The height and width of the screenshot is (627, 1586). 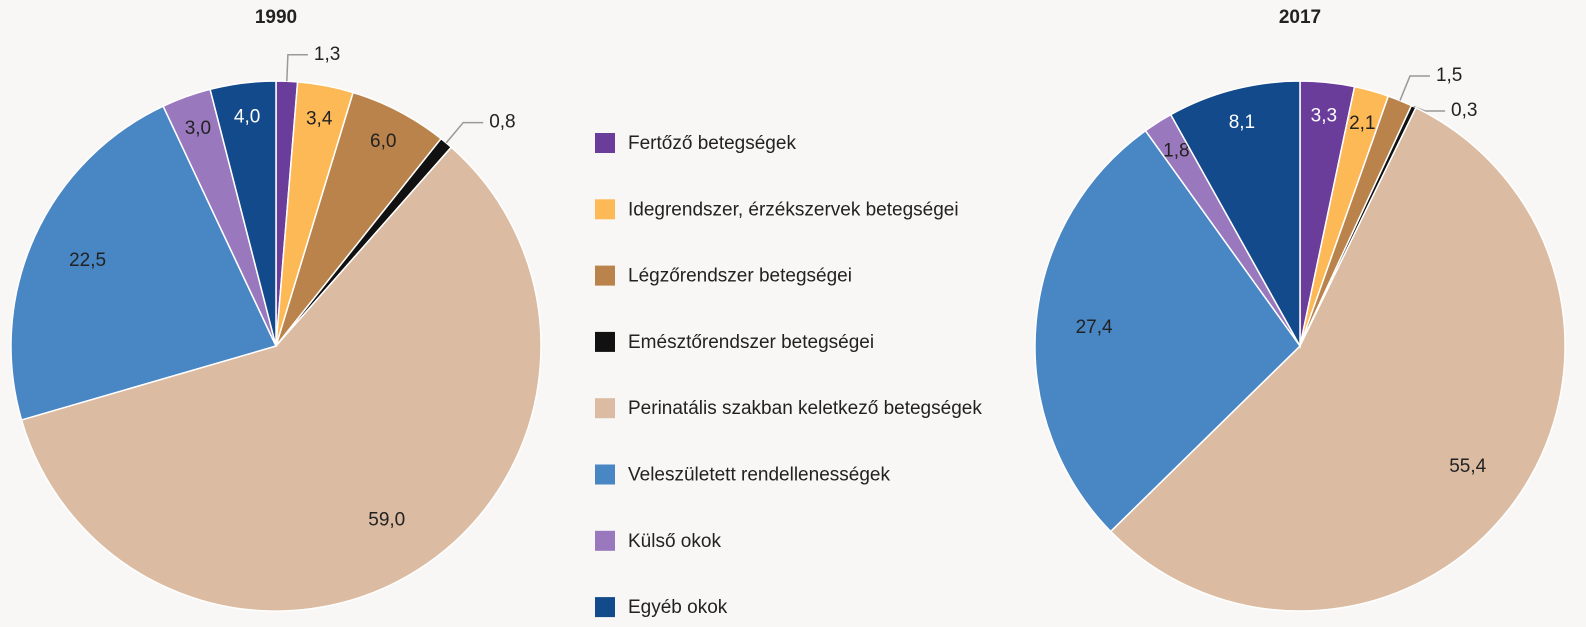 What do you see at coordinates (276, 17) in the screenshot?
I see `chart-title: 1990` at bounding box center [276, 17].